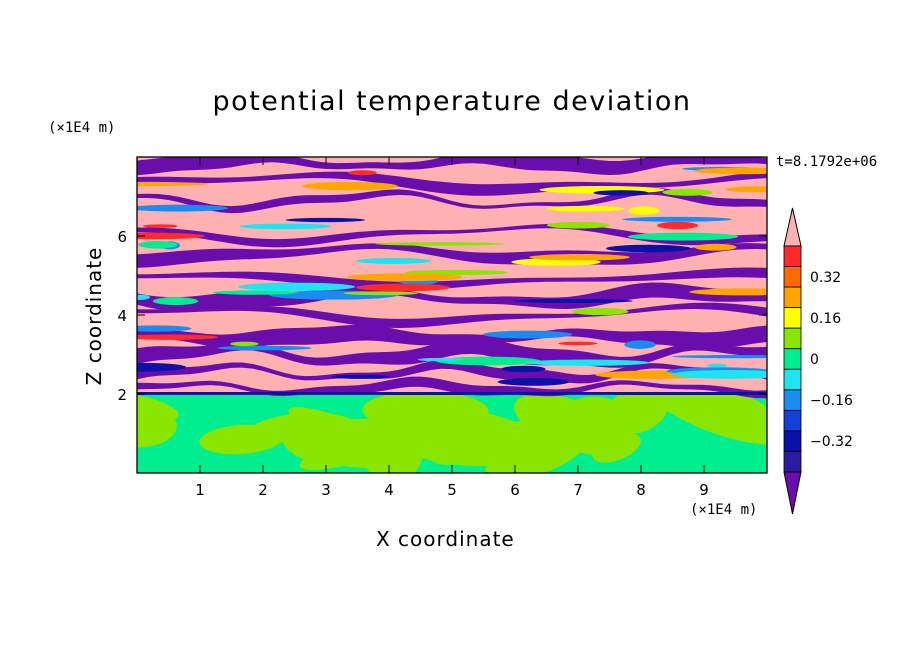 The height and width of the screenshot is (654, 904). What do you see at coordinates (641, 490) in the screenshot?
I see `x-tick-label: 8` at bounding box center [641, 490].